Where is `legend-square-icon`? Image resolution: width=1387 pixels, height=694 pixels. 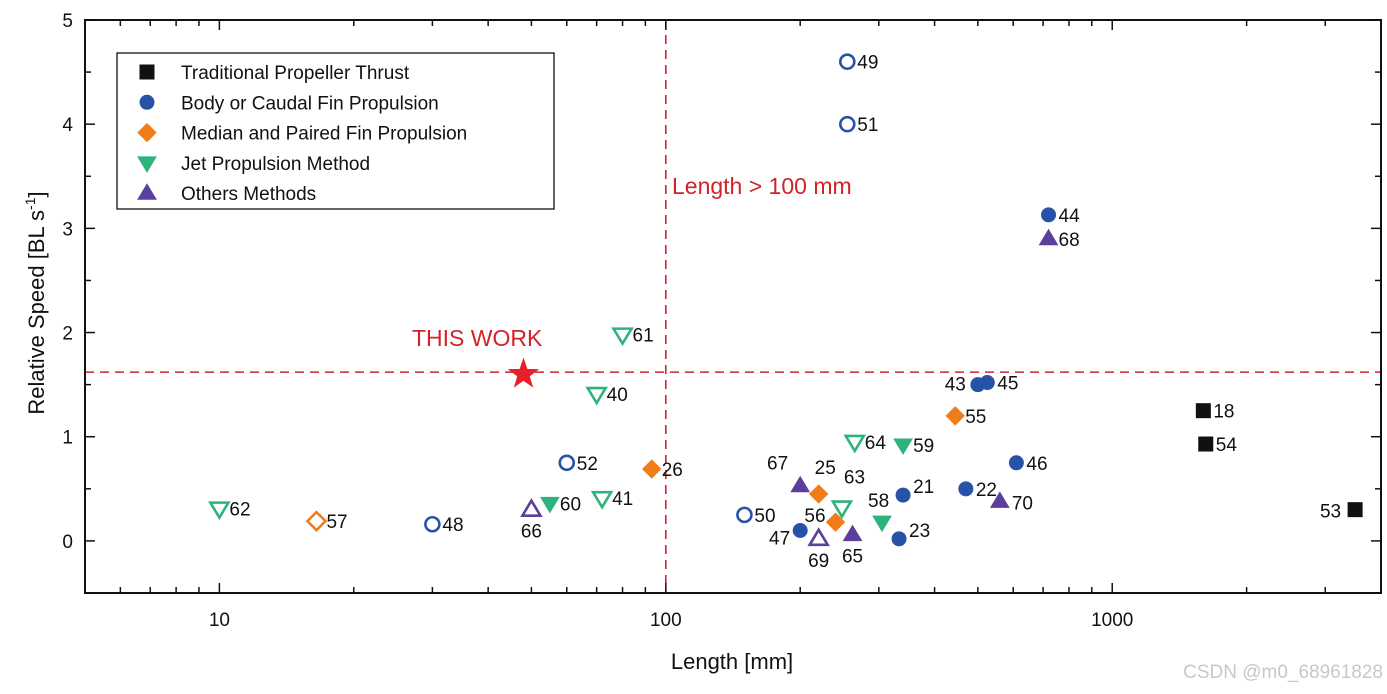 legend-square-icon is located at coordinates (147, 72).